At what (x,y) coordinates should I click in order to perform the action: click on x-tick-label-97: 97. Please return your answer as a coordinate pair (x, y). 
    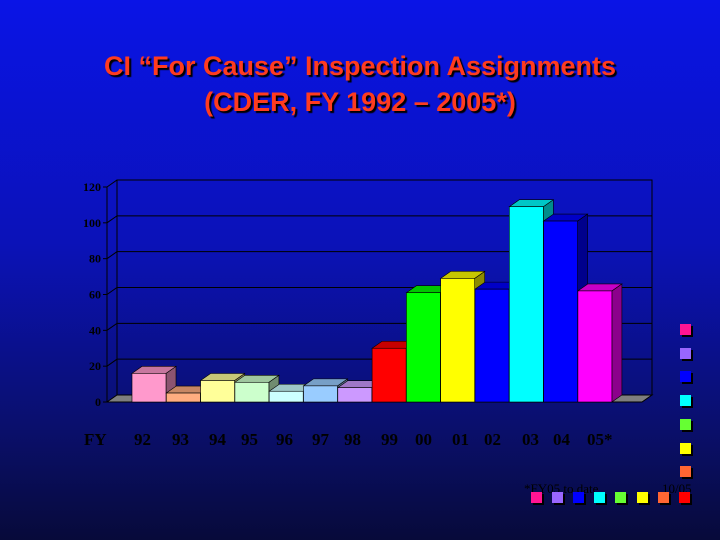
    Looking at the image, I should click on (320, 439).